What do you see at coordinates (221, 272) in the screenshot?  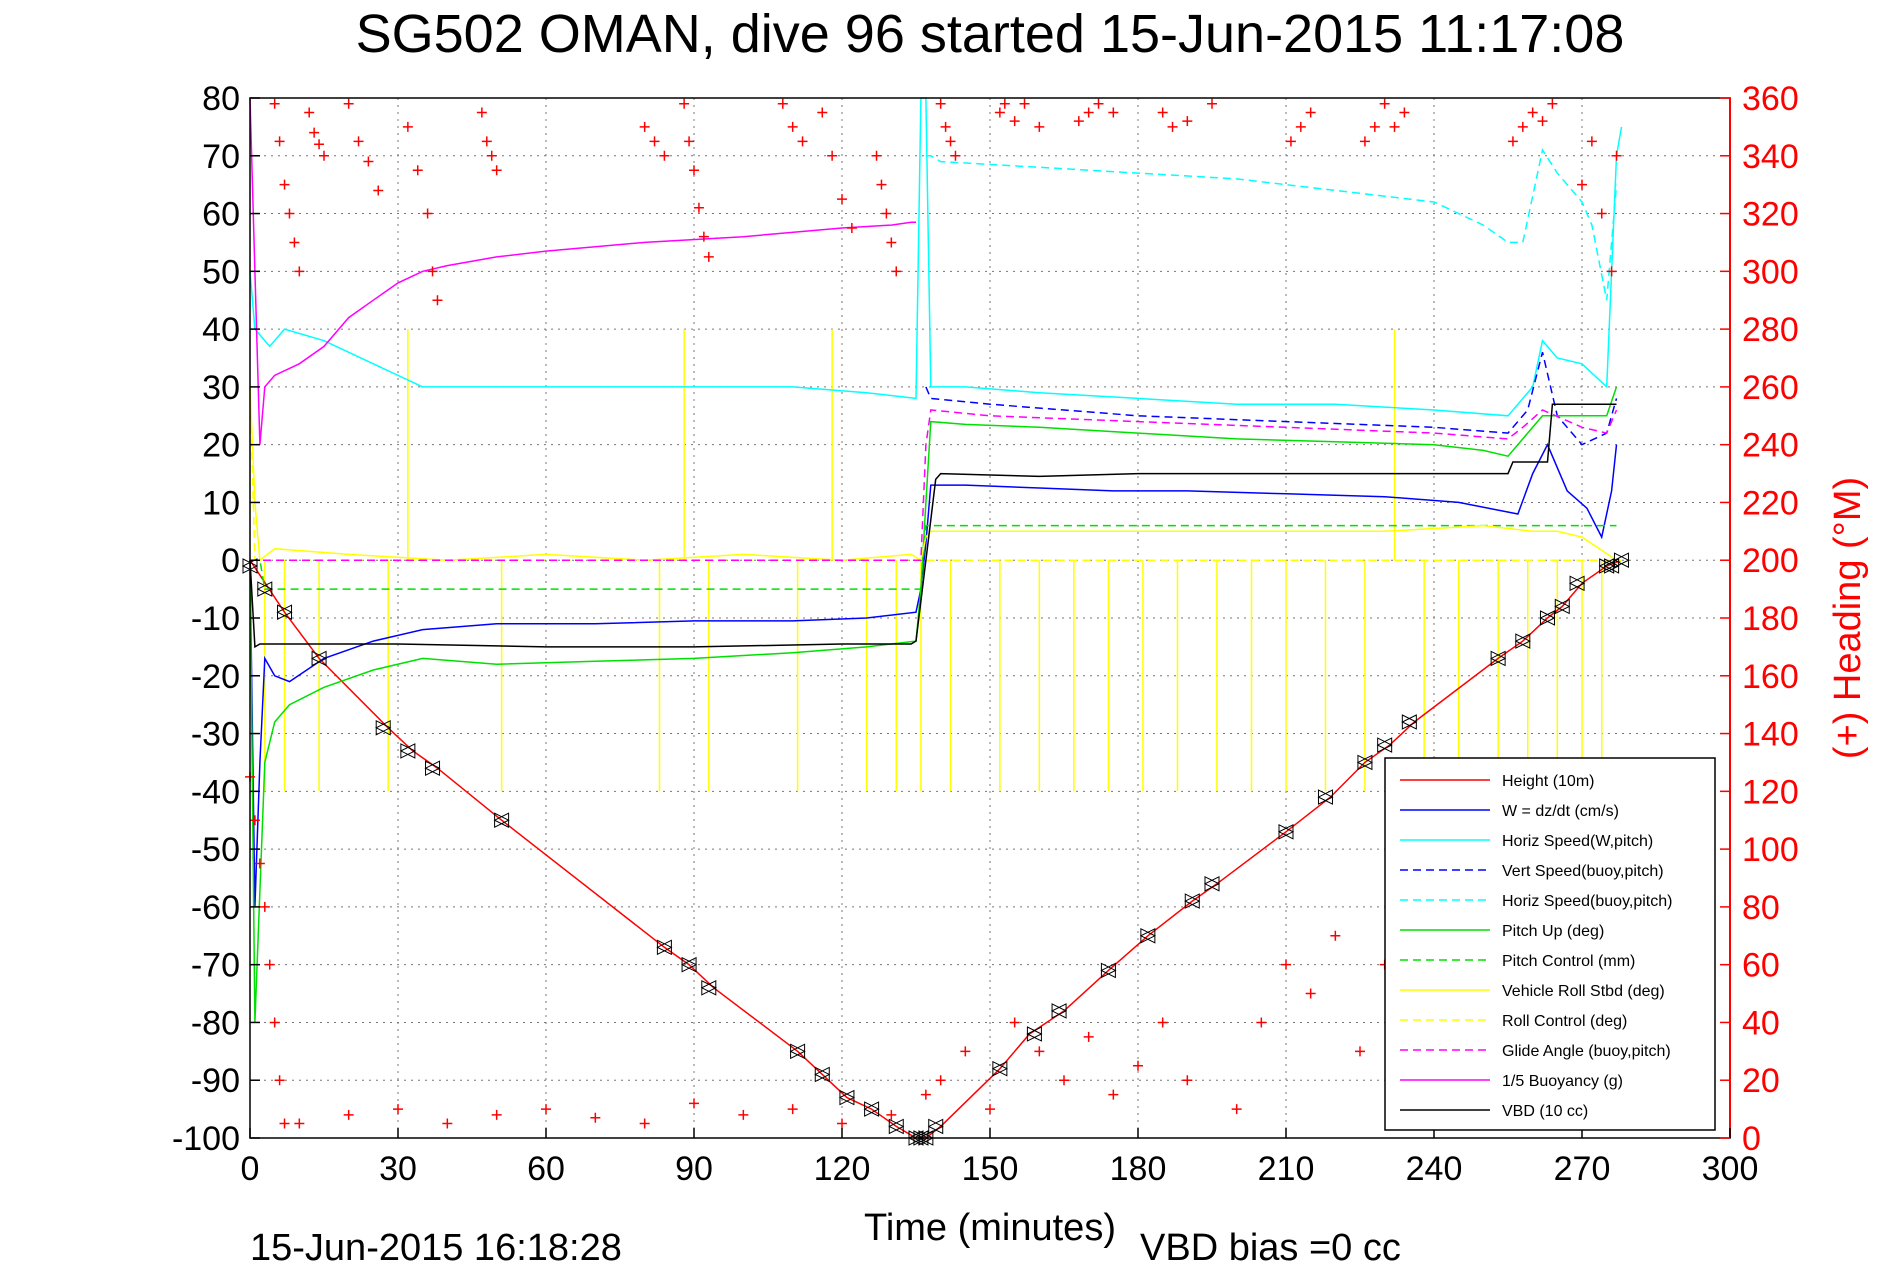 I see `y-tick-label: 50` at bounding box center [221, 272].